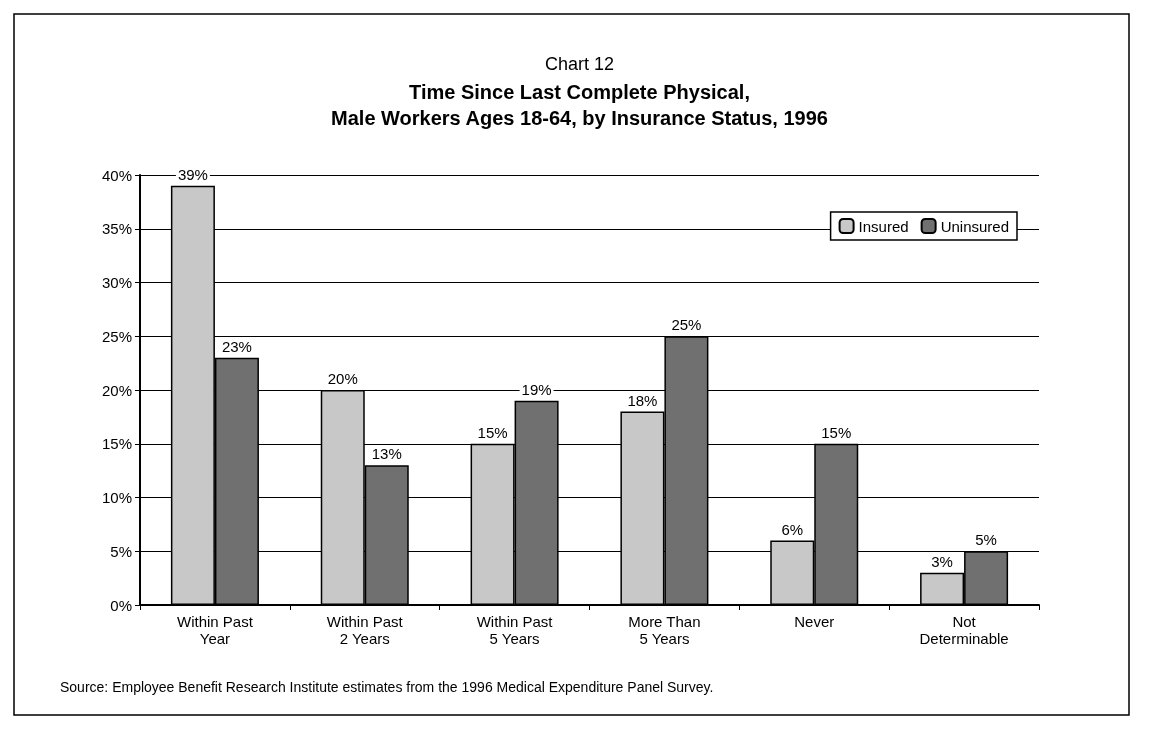  I want to click on chart-title: Chart 12, so click(579, 64).